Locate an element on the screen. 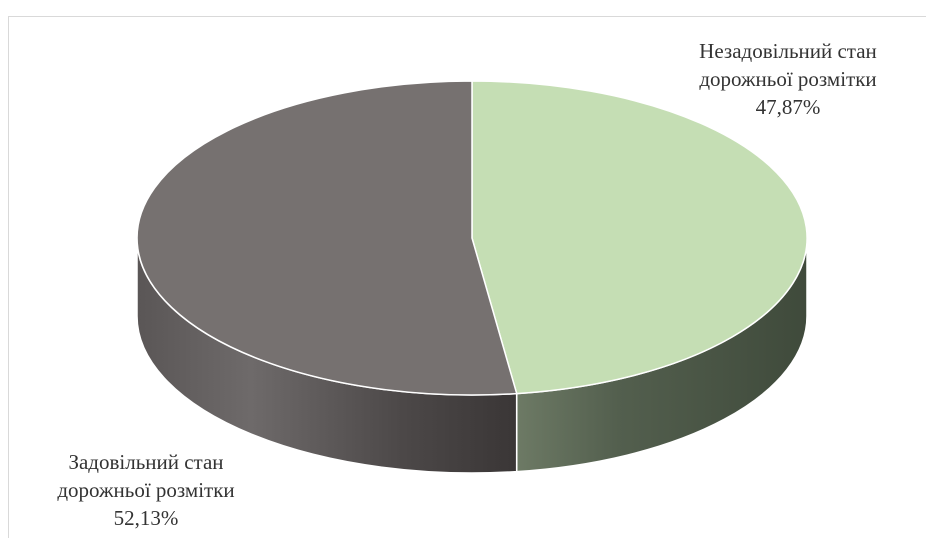 The width and height of the screenshot is (926, 538). slice-label-satisfactory-line2: дорожньої розмітки is located at coordinates (145, 490).